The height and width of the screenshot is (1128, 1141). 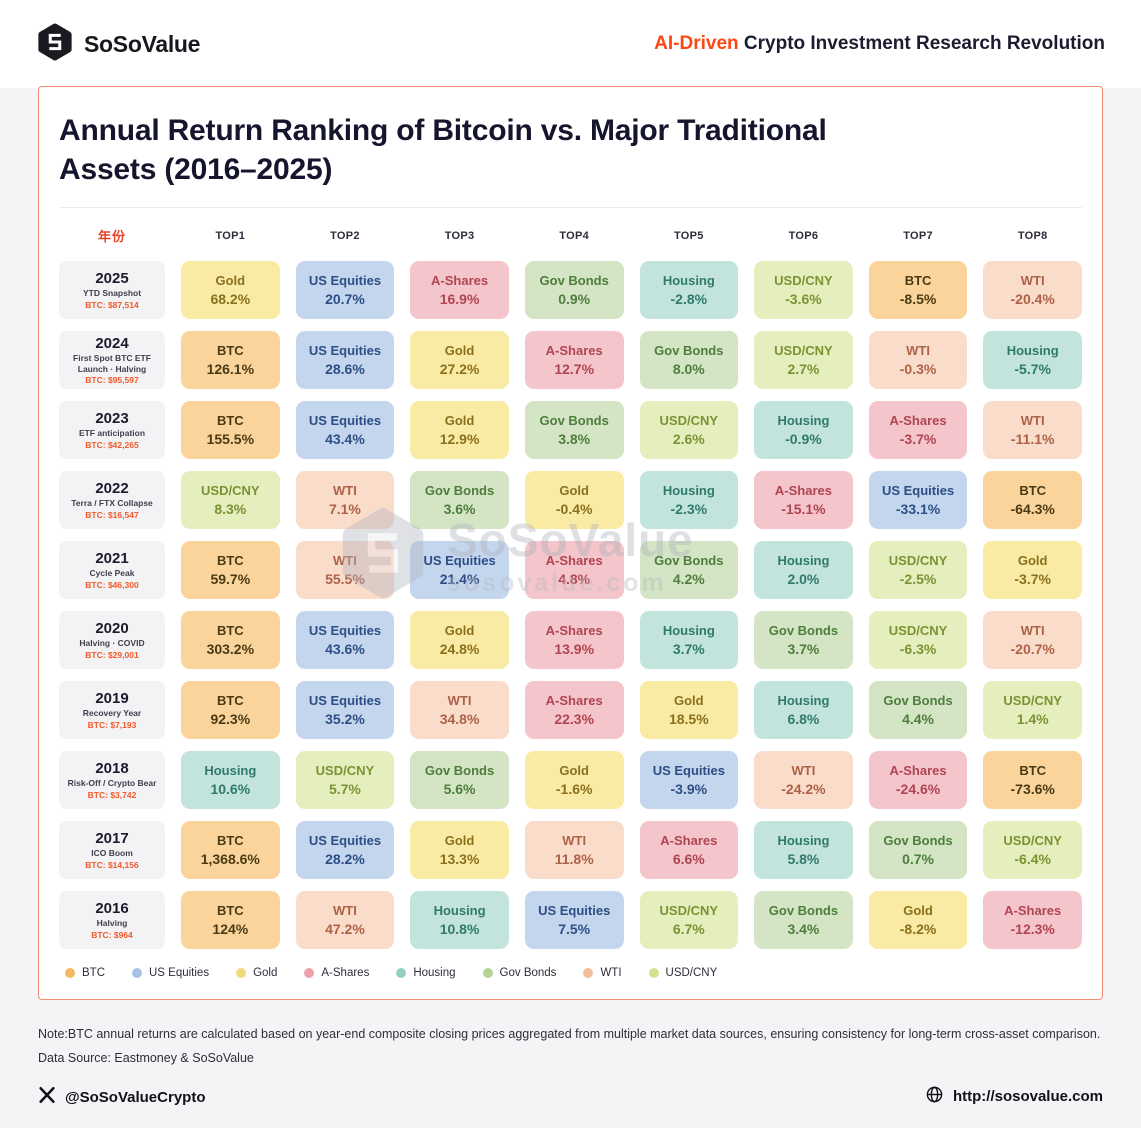 What do you see at coordinates (688, 719) in the screenshot?
I see `asset-return: 18.5%` at bounding box center [688, 719].